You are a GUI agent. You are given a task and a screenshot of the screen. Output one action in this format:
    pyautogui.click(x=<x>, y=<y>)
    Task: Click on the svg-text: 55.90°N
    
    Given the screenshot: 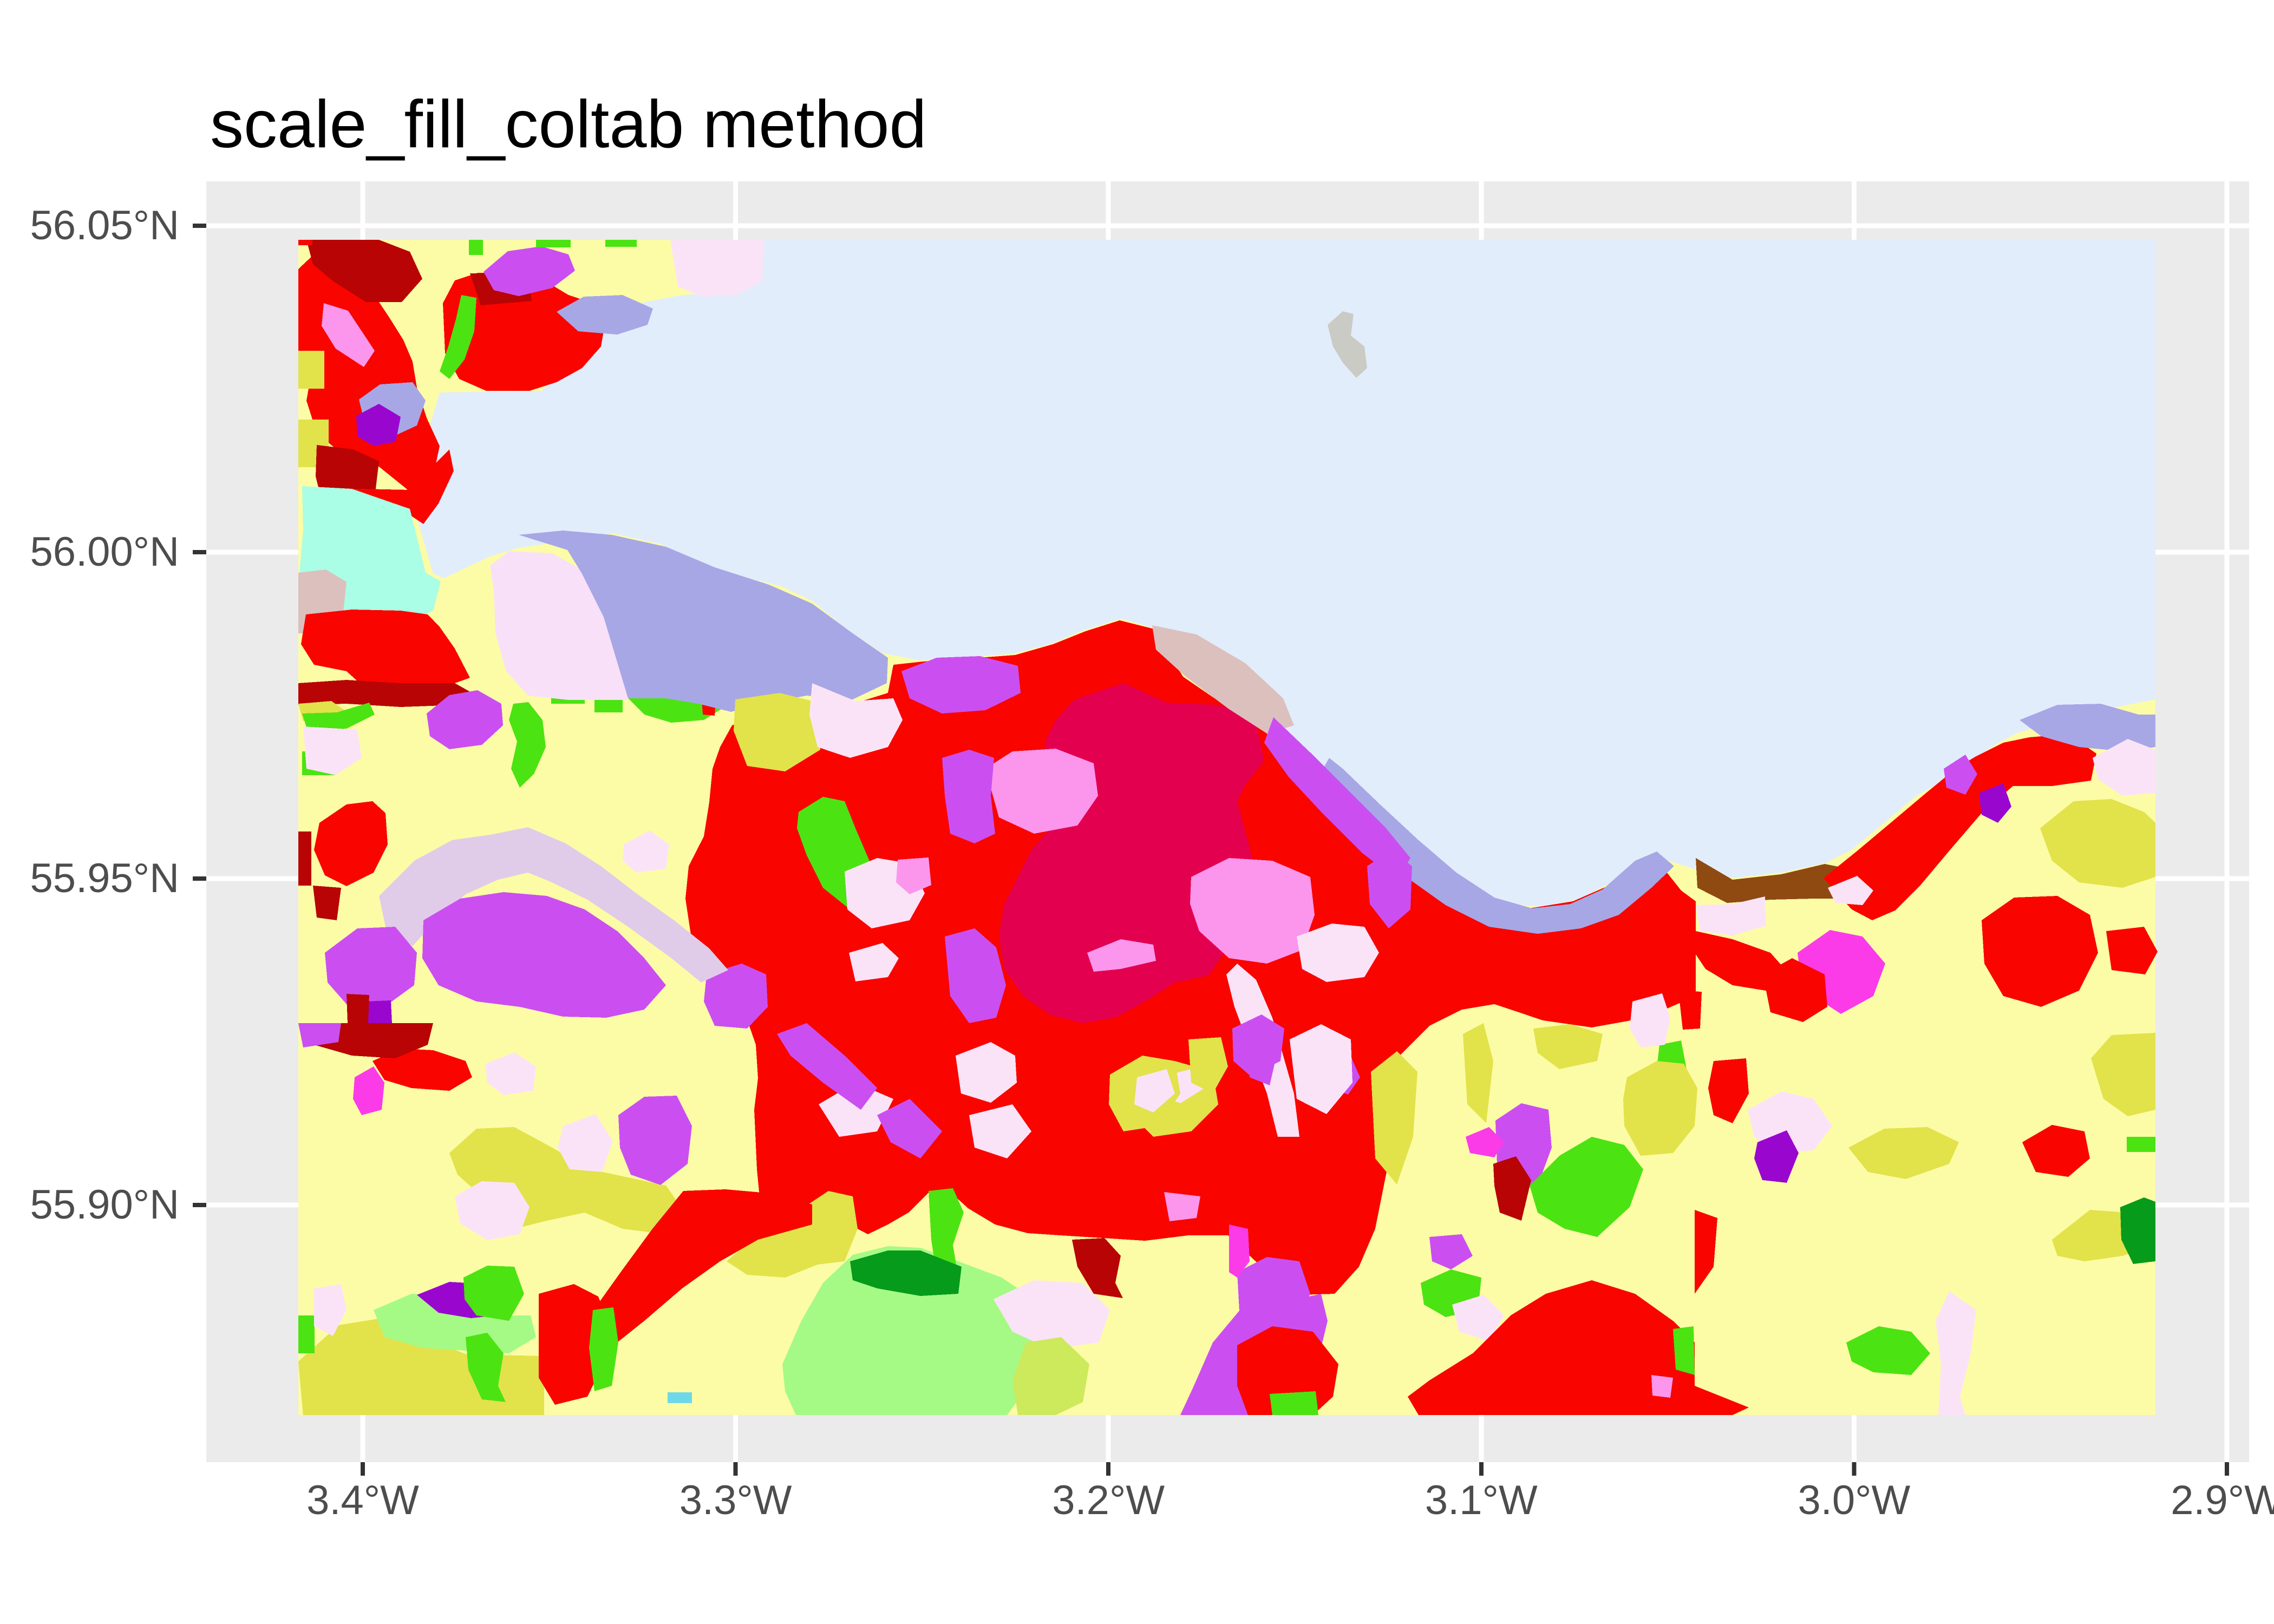 What is the action you would take?
    pyautogui.click(x=105, y=1205)
    